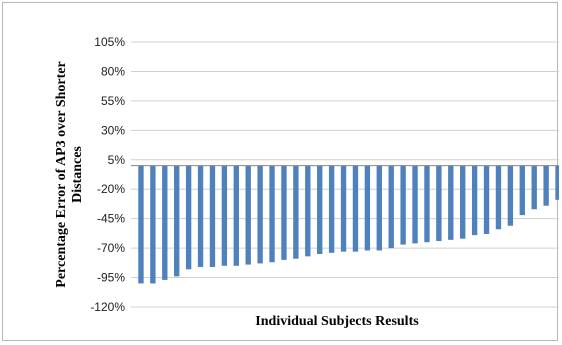 Image resolution: width=562 pixels, height=345 pixels. I want to click on x-axis-title: Individual Subjects Results, so click(337, 321).